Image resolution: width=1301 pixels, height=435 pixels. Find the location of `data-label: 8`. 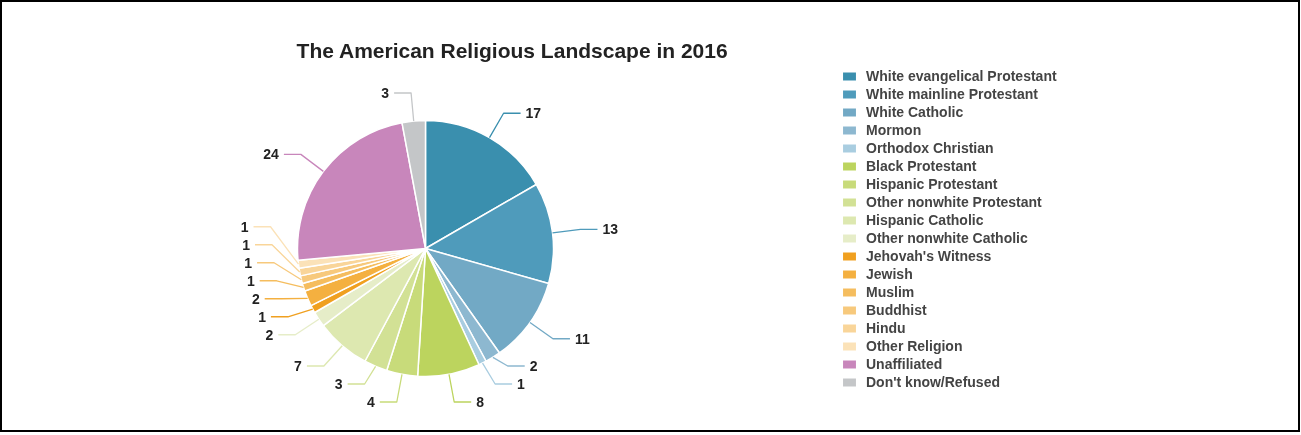

data-label: 8 is located at coordinates (480, 402).